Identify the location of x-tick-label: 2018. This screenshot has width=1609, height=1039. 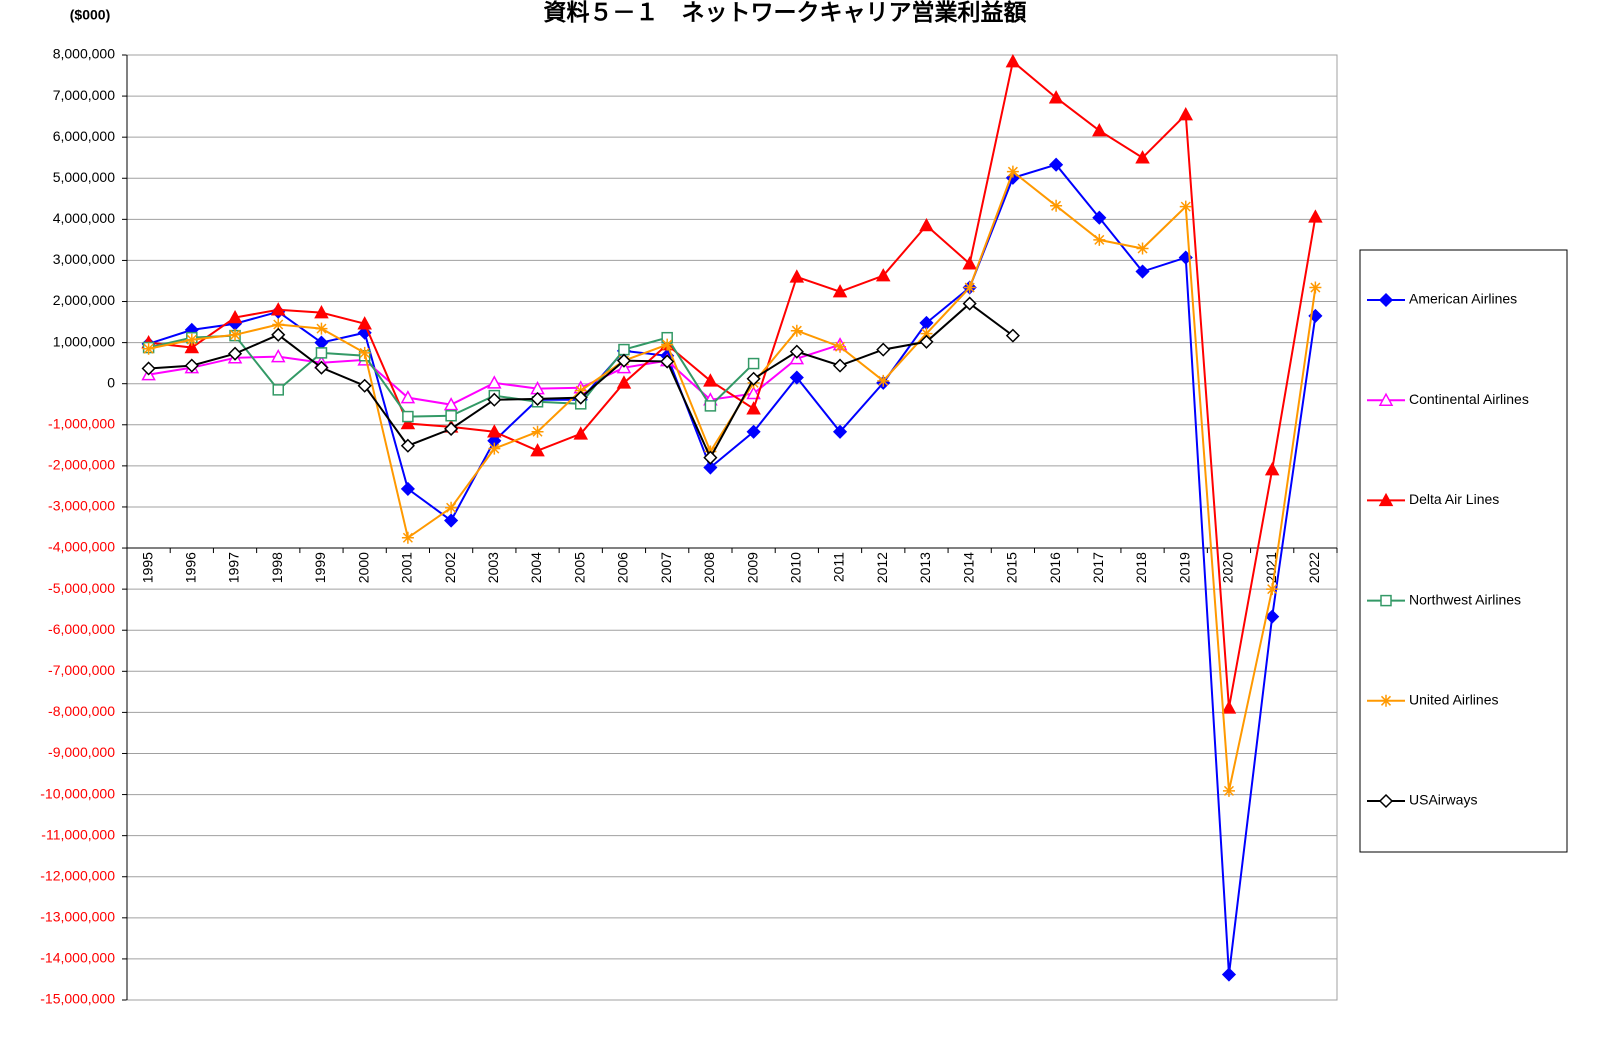
(1141, 567).